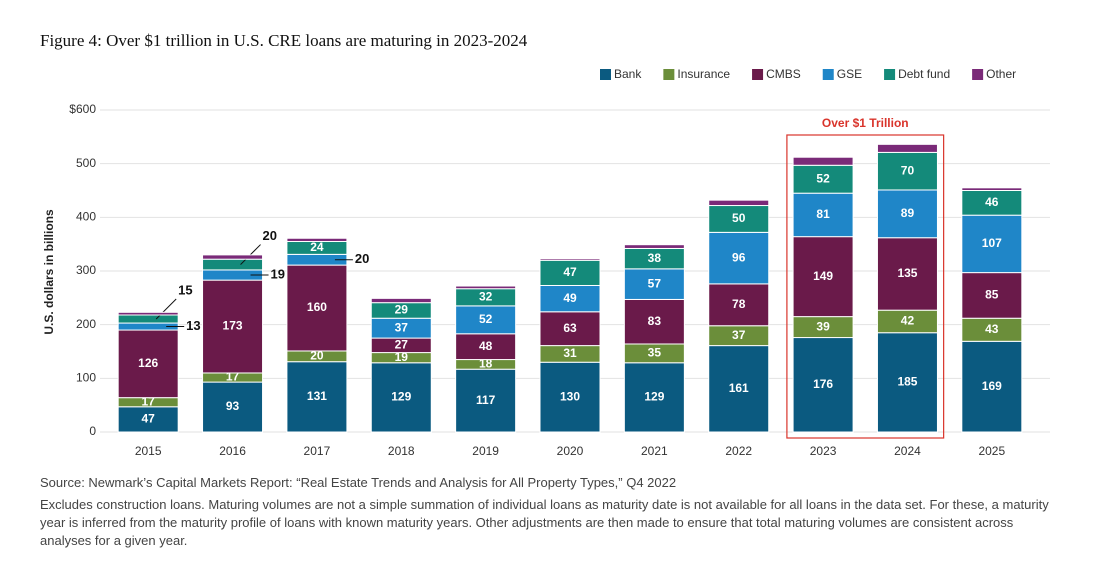 The width and height of the screenshot is (1100, 574). I want to click on data-label: 185, so click(907, 382).